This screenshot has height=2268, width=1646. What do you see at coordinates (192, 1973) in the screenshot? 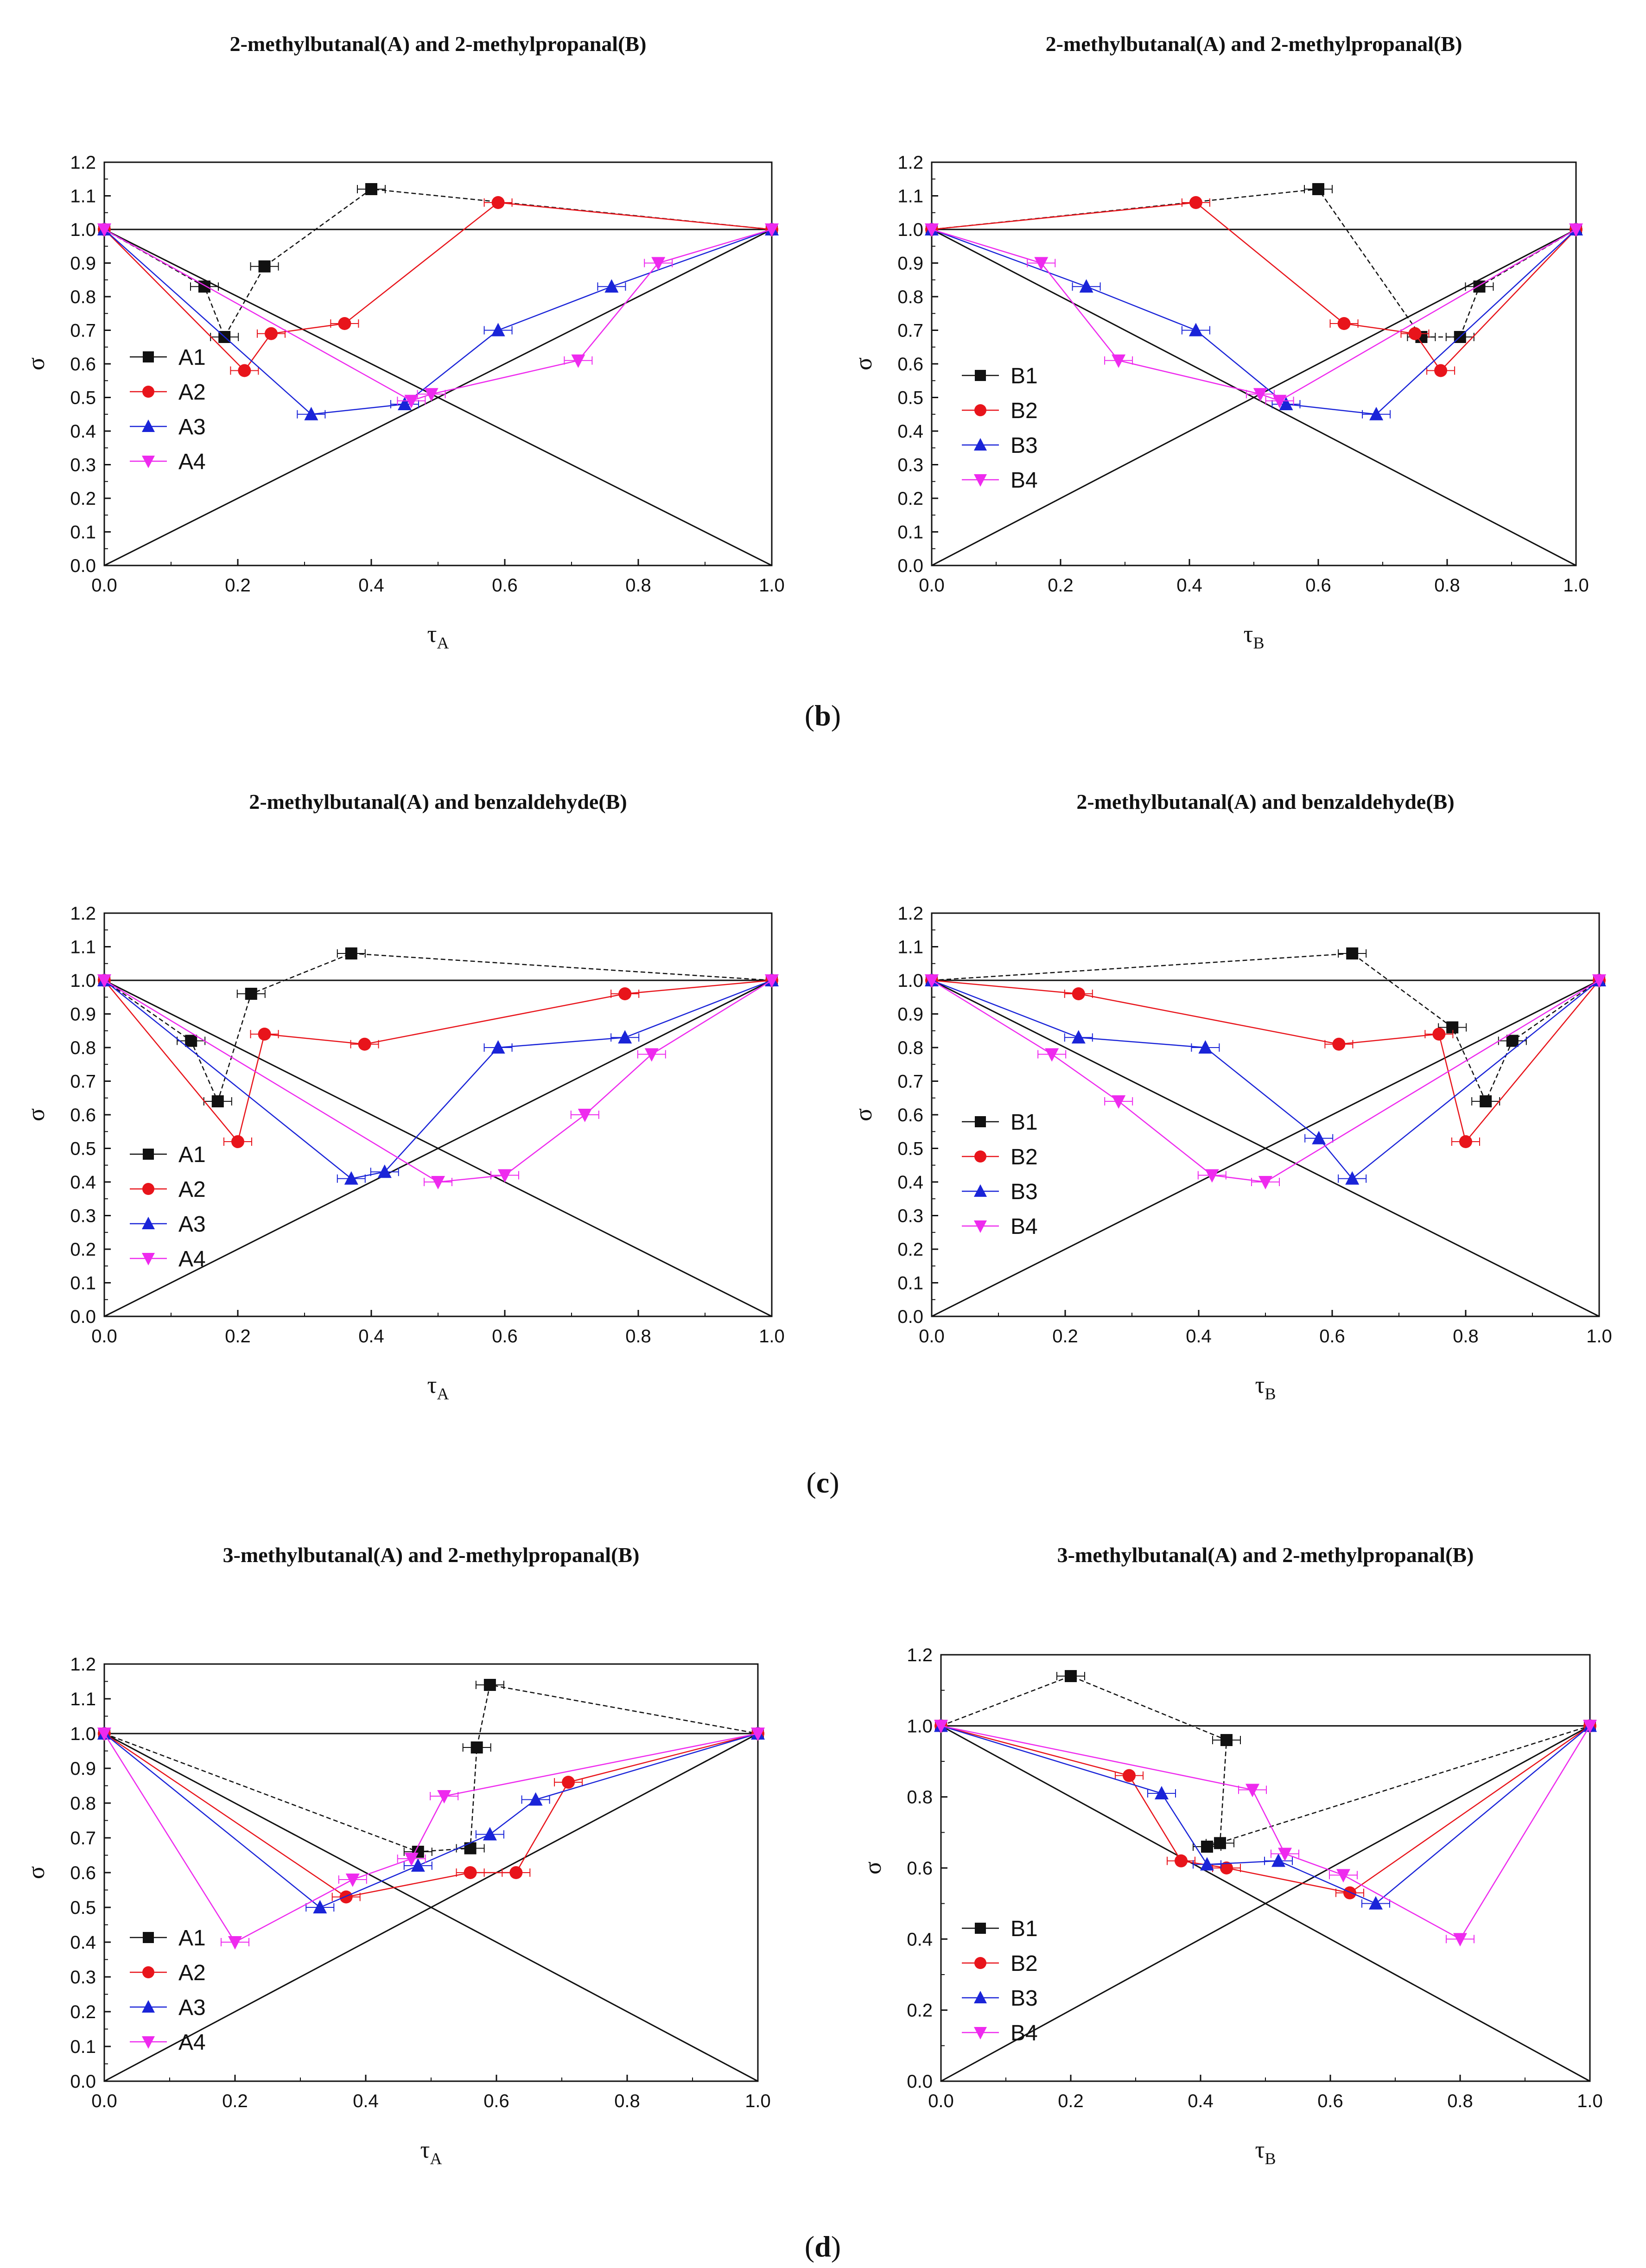
I see `legend-label: A2` at bounding box center [192, 1973].